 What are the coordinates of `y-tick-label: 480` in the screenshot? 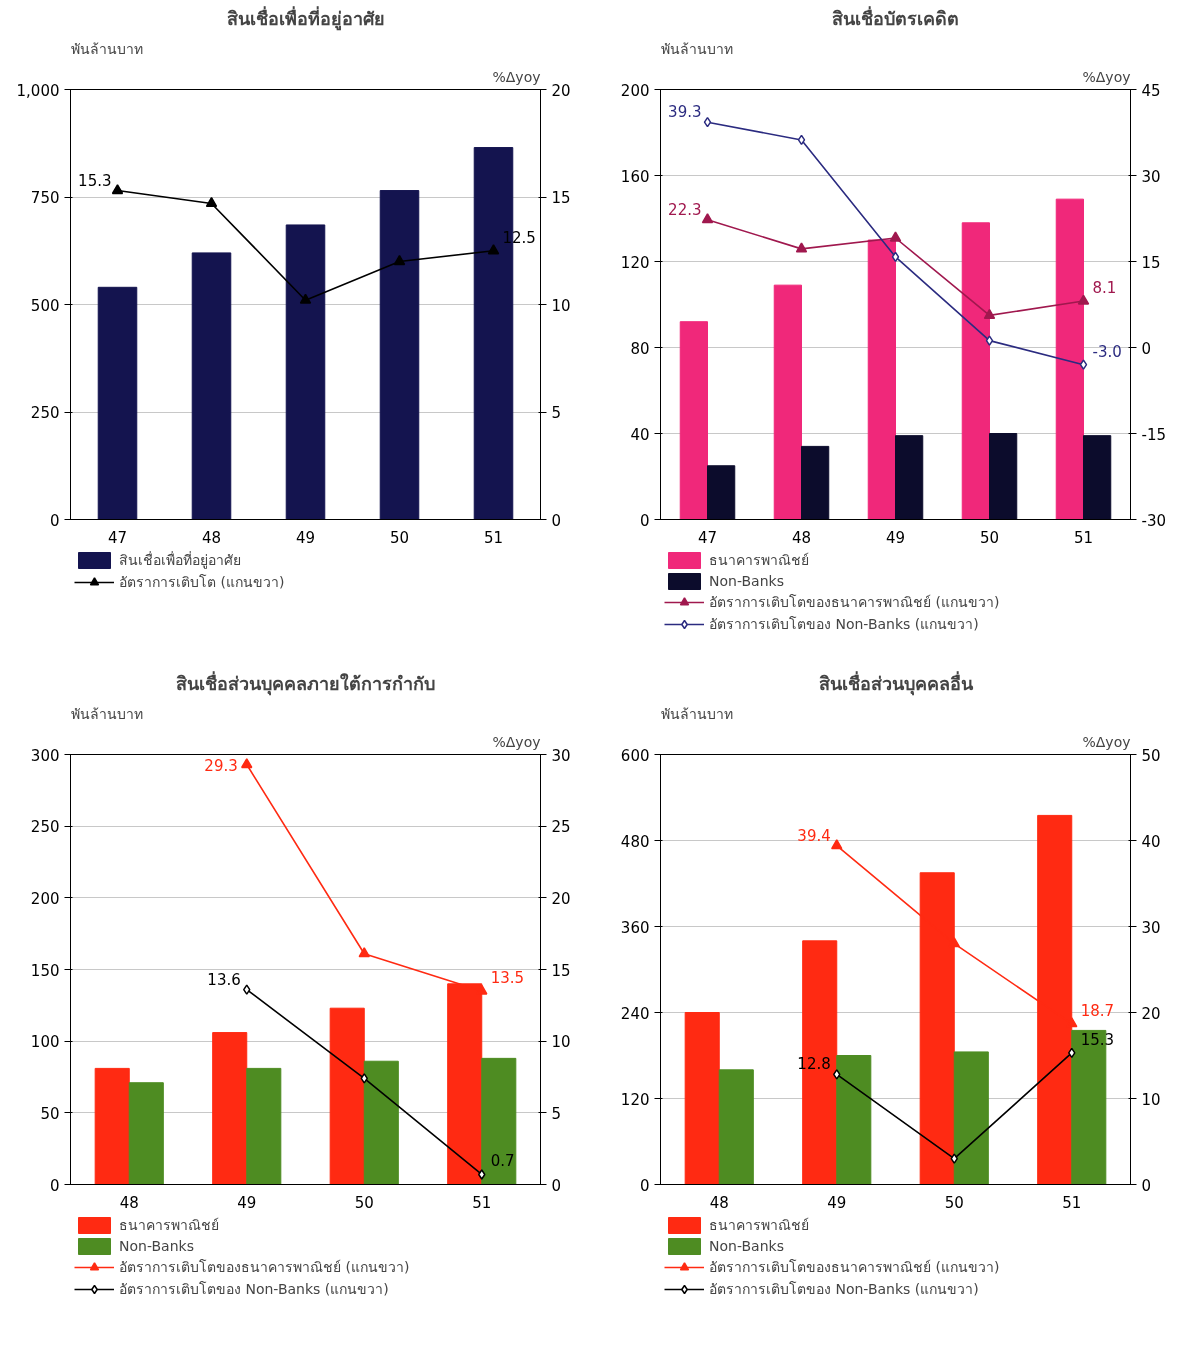 It's located at (635, 841).